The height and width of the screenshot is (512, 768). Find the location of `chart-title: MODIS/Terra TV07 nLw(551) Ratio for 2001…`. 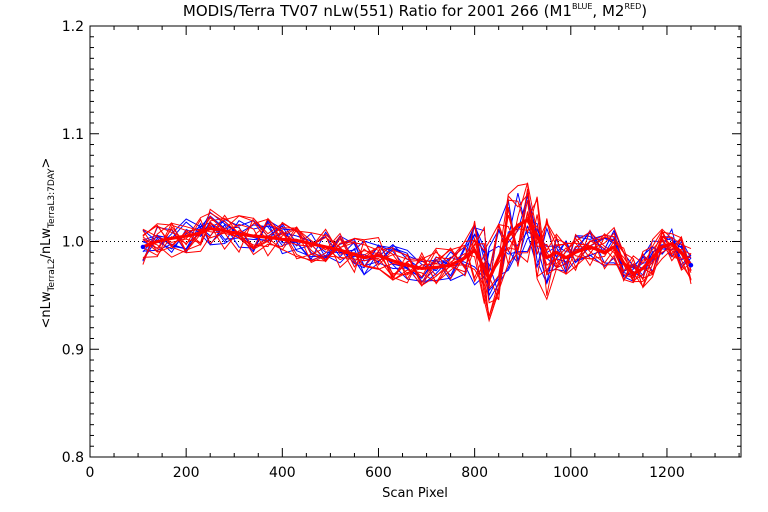

chart-title: MODIS/Terra TV07 nLw(551) Ratio for 2001… is located at coordinates (415, 11).